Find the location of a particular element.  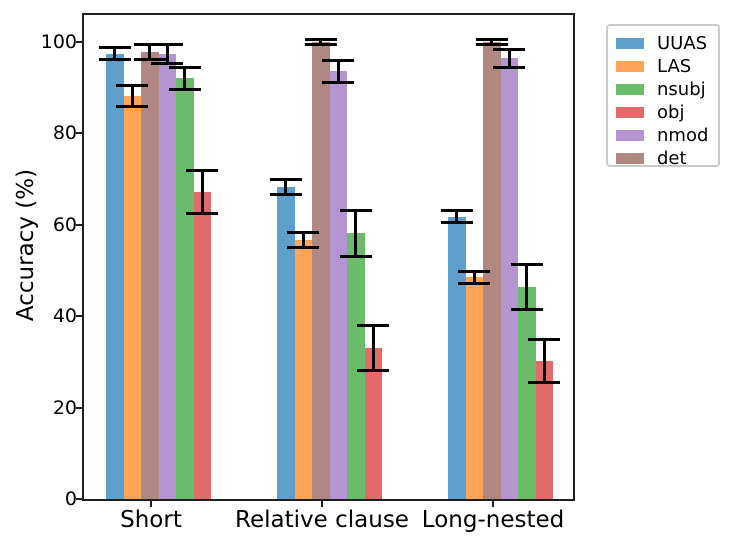

x-tick-label-relative-clause: Relative clause is located at coordinates (322, 520).